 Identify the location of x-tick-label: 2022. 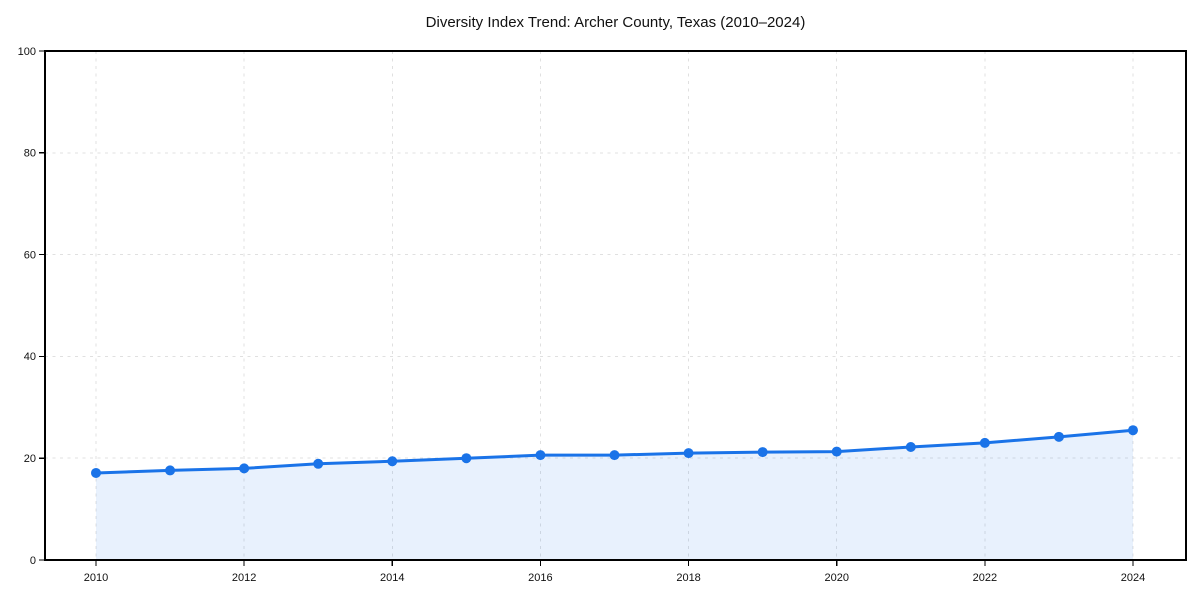
(985, 578).